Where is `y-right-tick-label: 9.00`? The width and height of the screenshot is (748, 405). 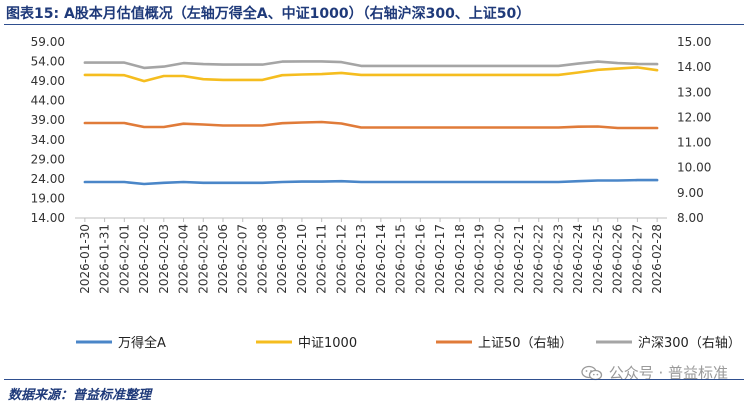
y-right-tick-label: 9.00 is located at coordinates (690, 193).